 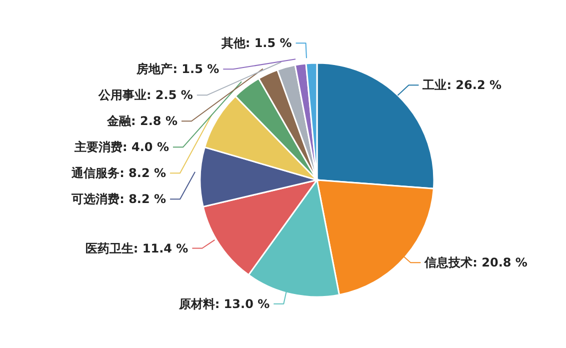 What do you see at coordinates (476, 263) in the screenshot?
I see `slice-label: 信息技术: 20.8 %` at bounding box center [476, 263].